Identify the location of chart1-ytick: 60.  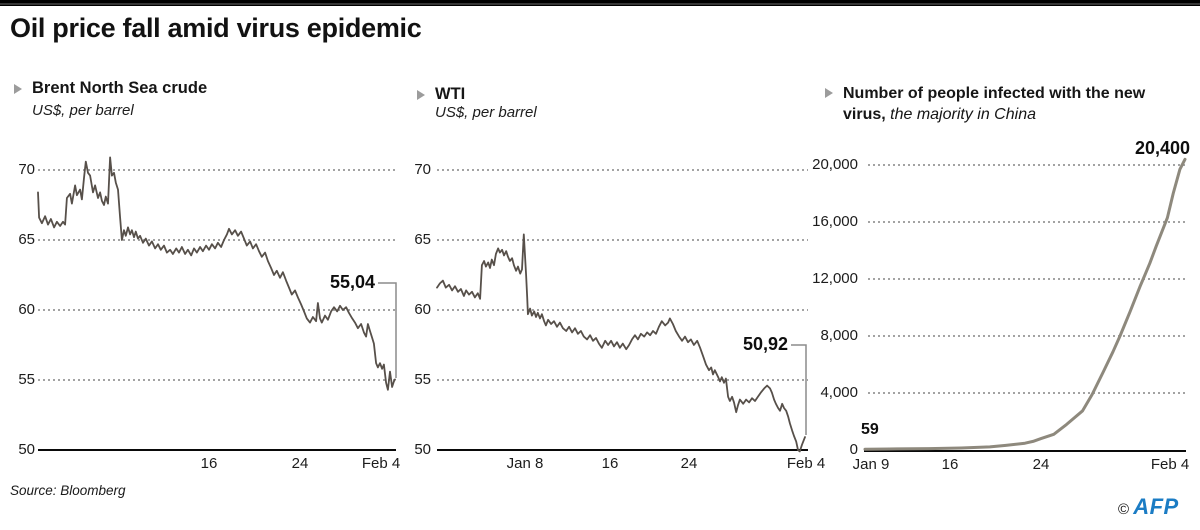
(26, 309).